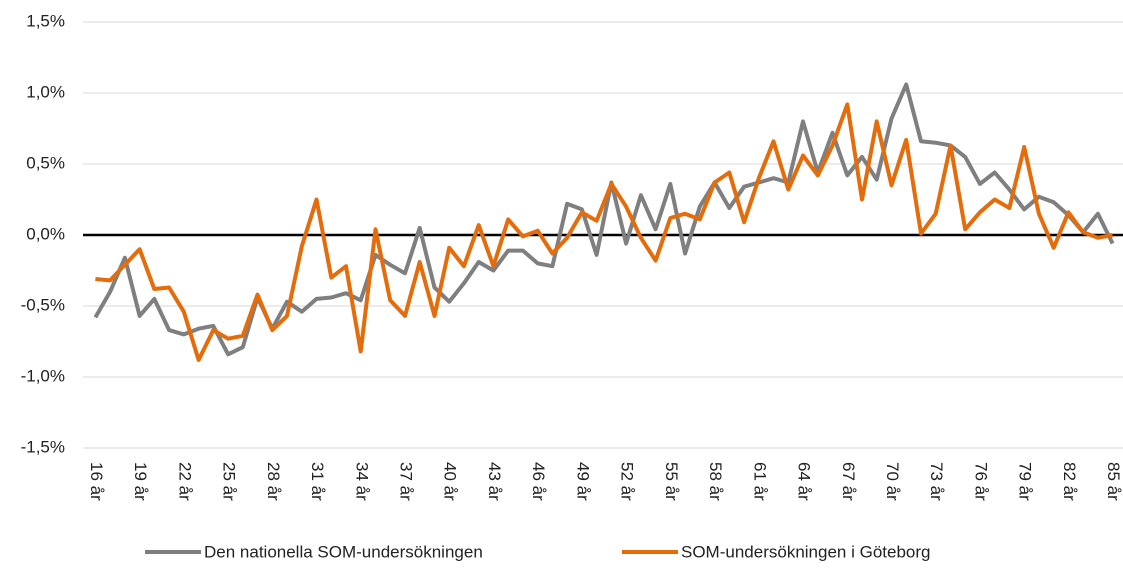  I want to click on x-tick-label: 73 år, so click(936, 481).